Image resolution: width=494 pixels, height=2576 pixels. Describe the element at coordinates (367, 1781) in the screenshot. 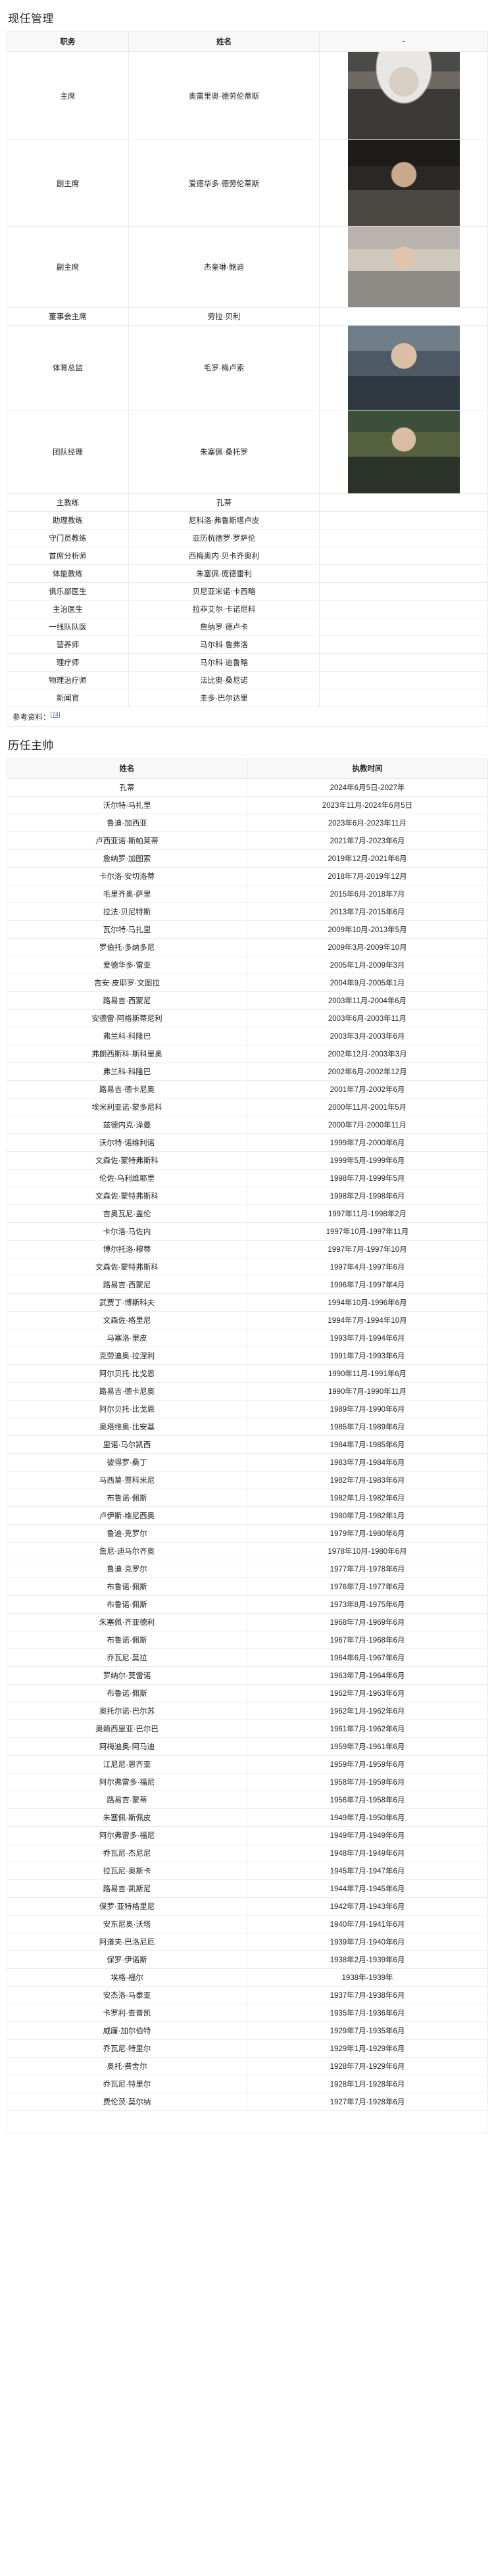

I see `coach-period-cell: 1958年7月-1959年6月` at that location.